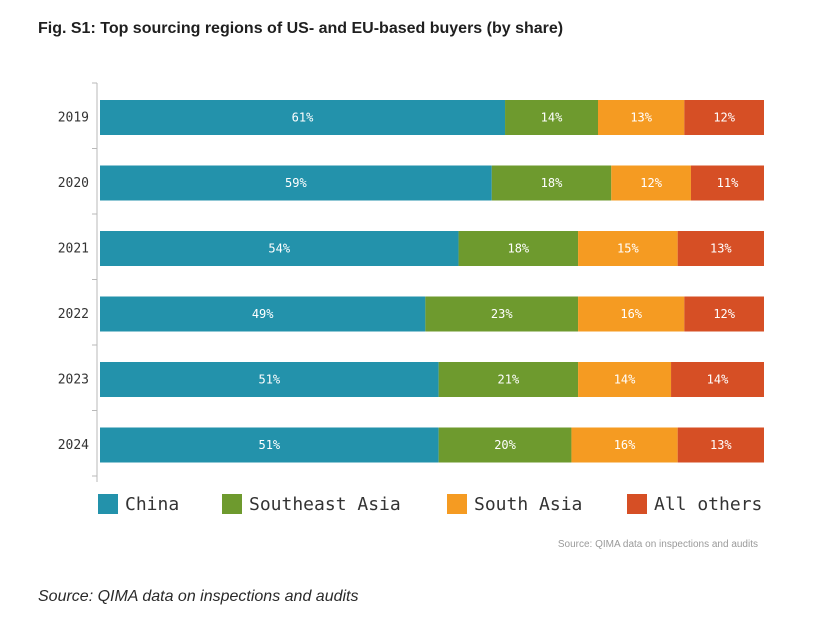 This screenshot has width=825, height=623. I want to click on year-tick-label: 2023, so click(73, 380).